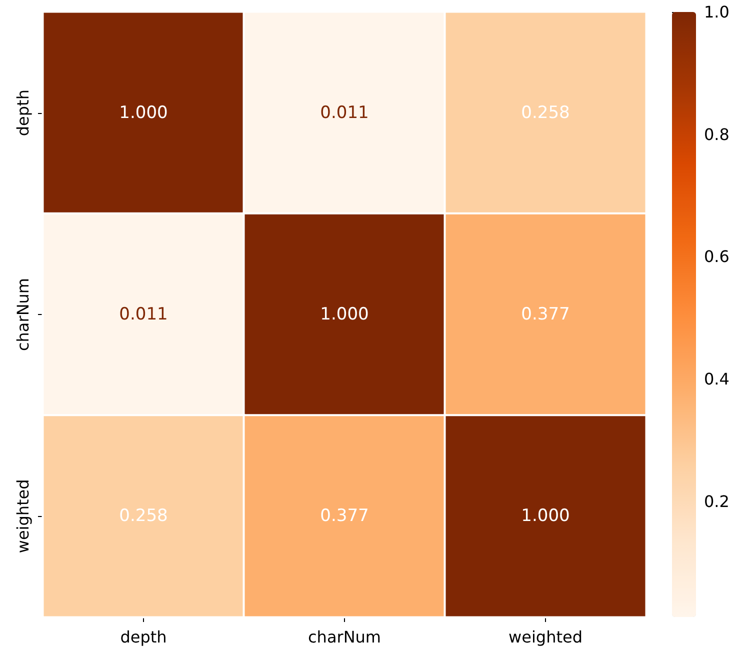 This screenshot has height=650, width=745. I want to click on color-bar-label: 0.6, so click(717, 256).